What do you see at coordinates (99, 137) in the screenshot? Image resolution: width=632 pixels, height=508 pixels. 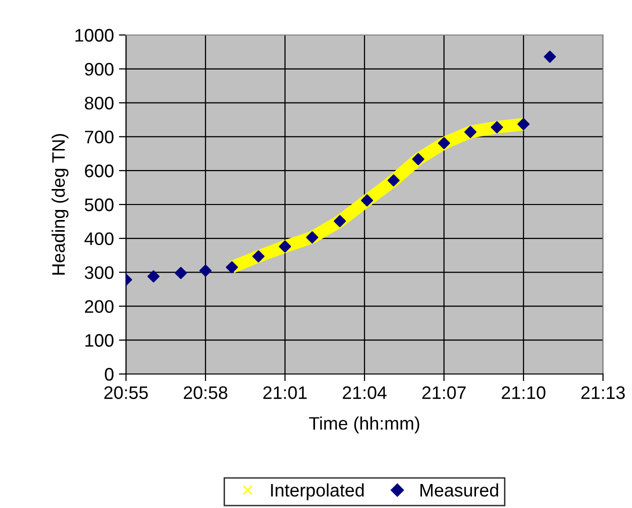 I see `y-tick-label: 700` at bounding box center [99, 137].